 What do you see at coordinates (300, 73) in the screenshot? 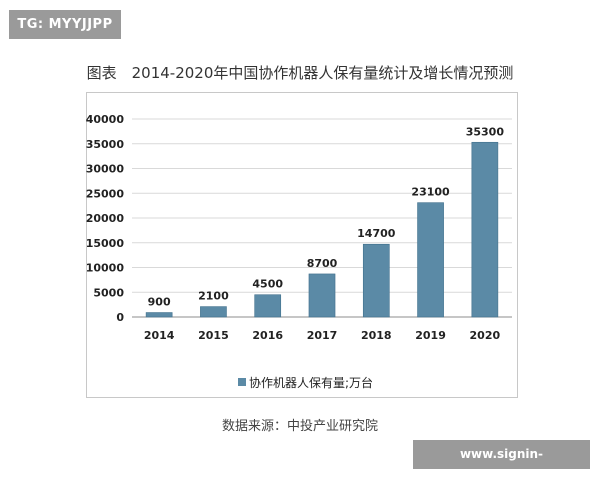
I see `chart-title: 图表 2014-2020年中国协作机器人保有量统计及增长情况预测` at bounding box center [300, 73].